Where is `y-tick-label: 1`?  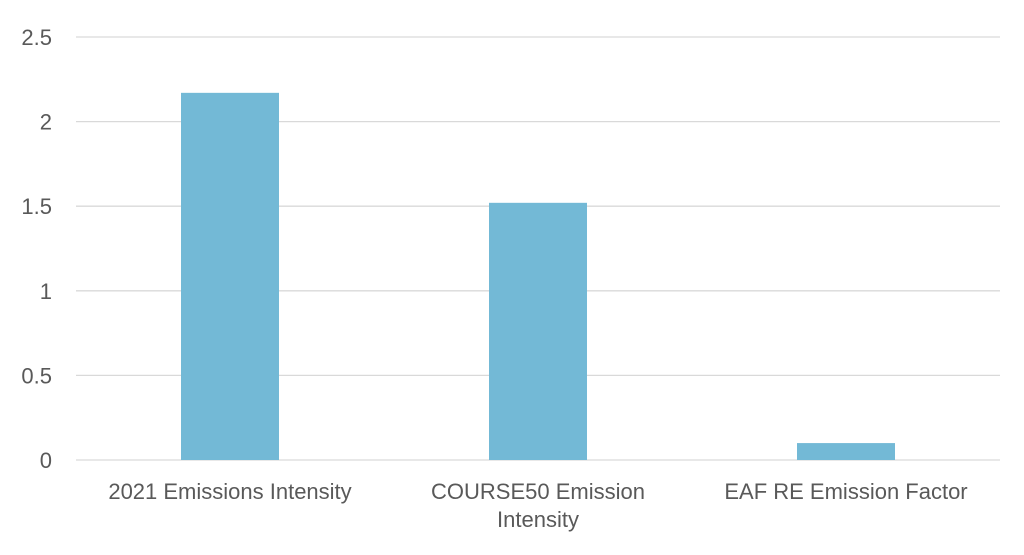
y-tick-label: 1 is located at coordinates (46, 291).